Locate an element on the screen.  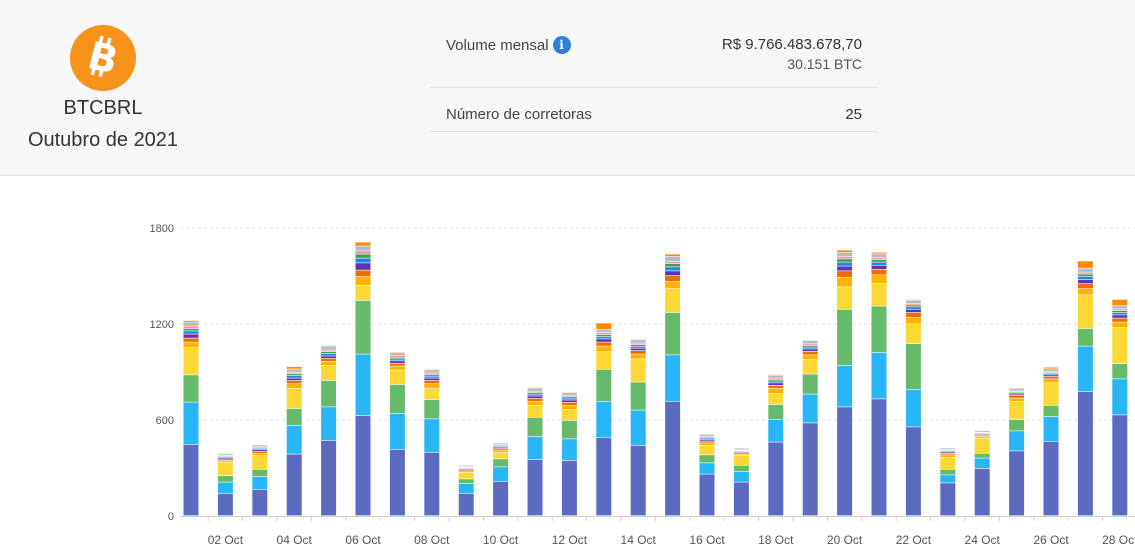
info-icon: i is located at coordinates (561, 45).